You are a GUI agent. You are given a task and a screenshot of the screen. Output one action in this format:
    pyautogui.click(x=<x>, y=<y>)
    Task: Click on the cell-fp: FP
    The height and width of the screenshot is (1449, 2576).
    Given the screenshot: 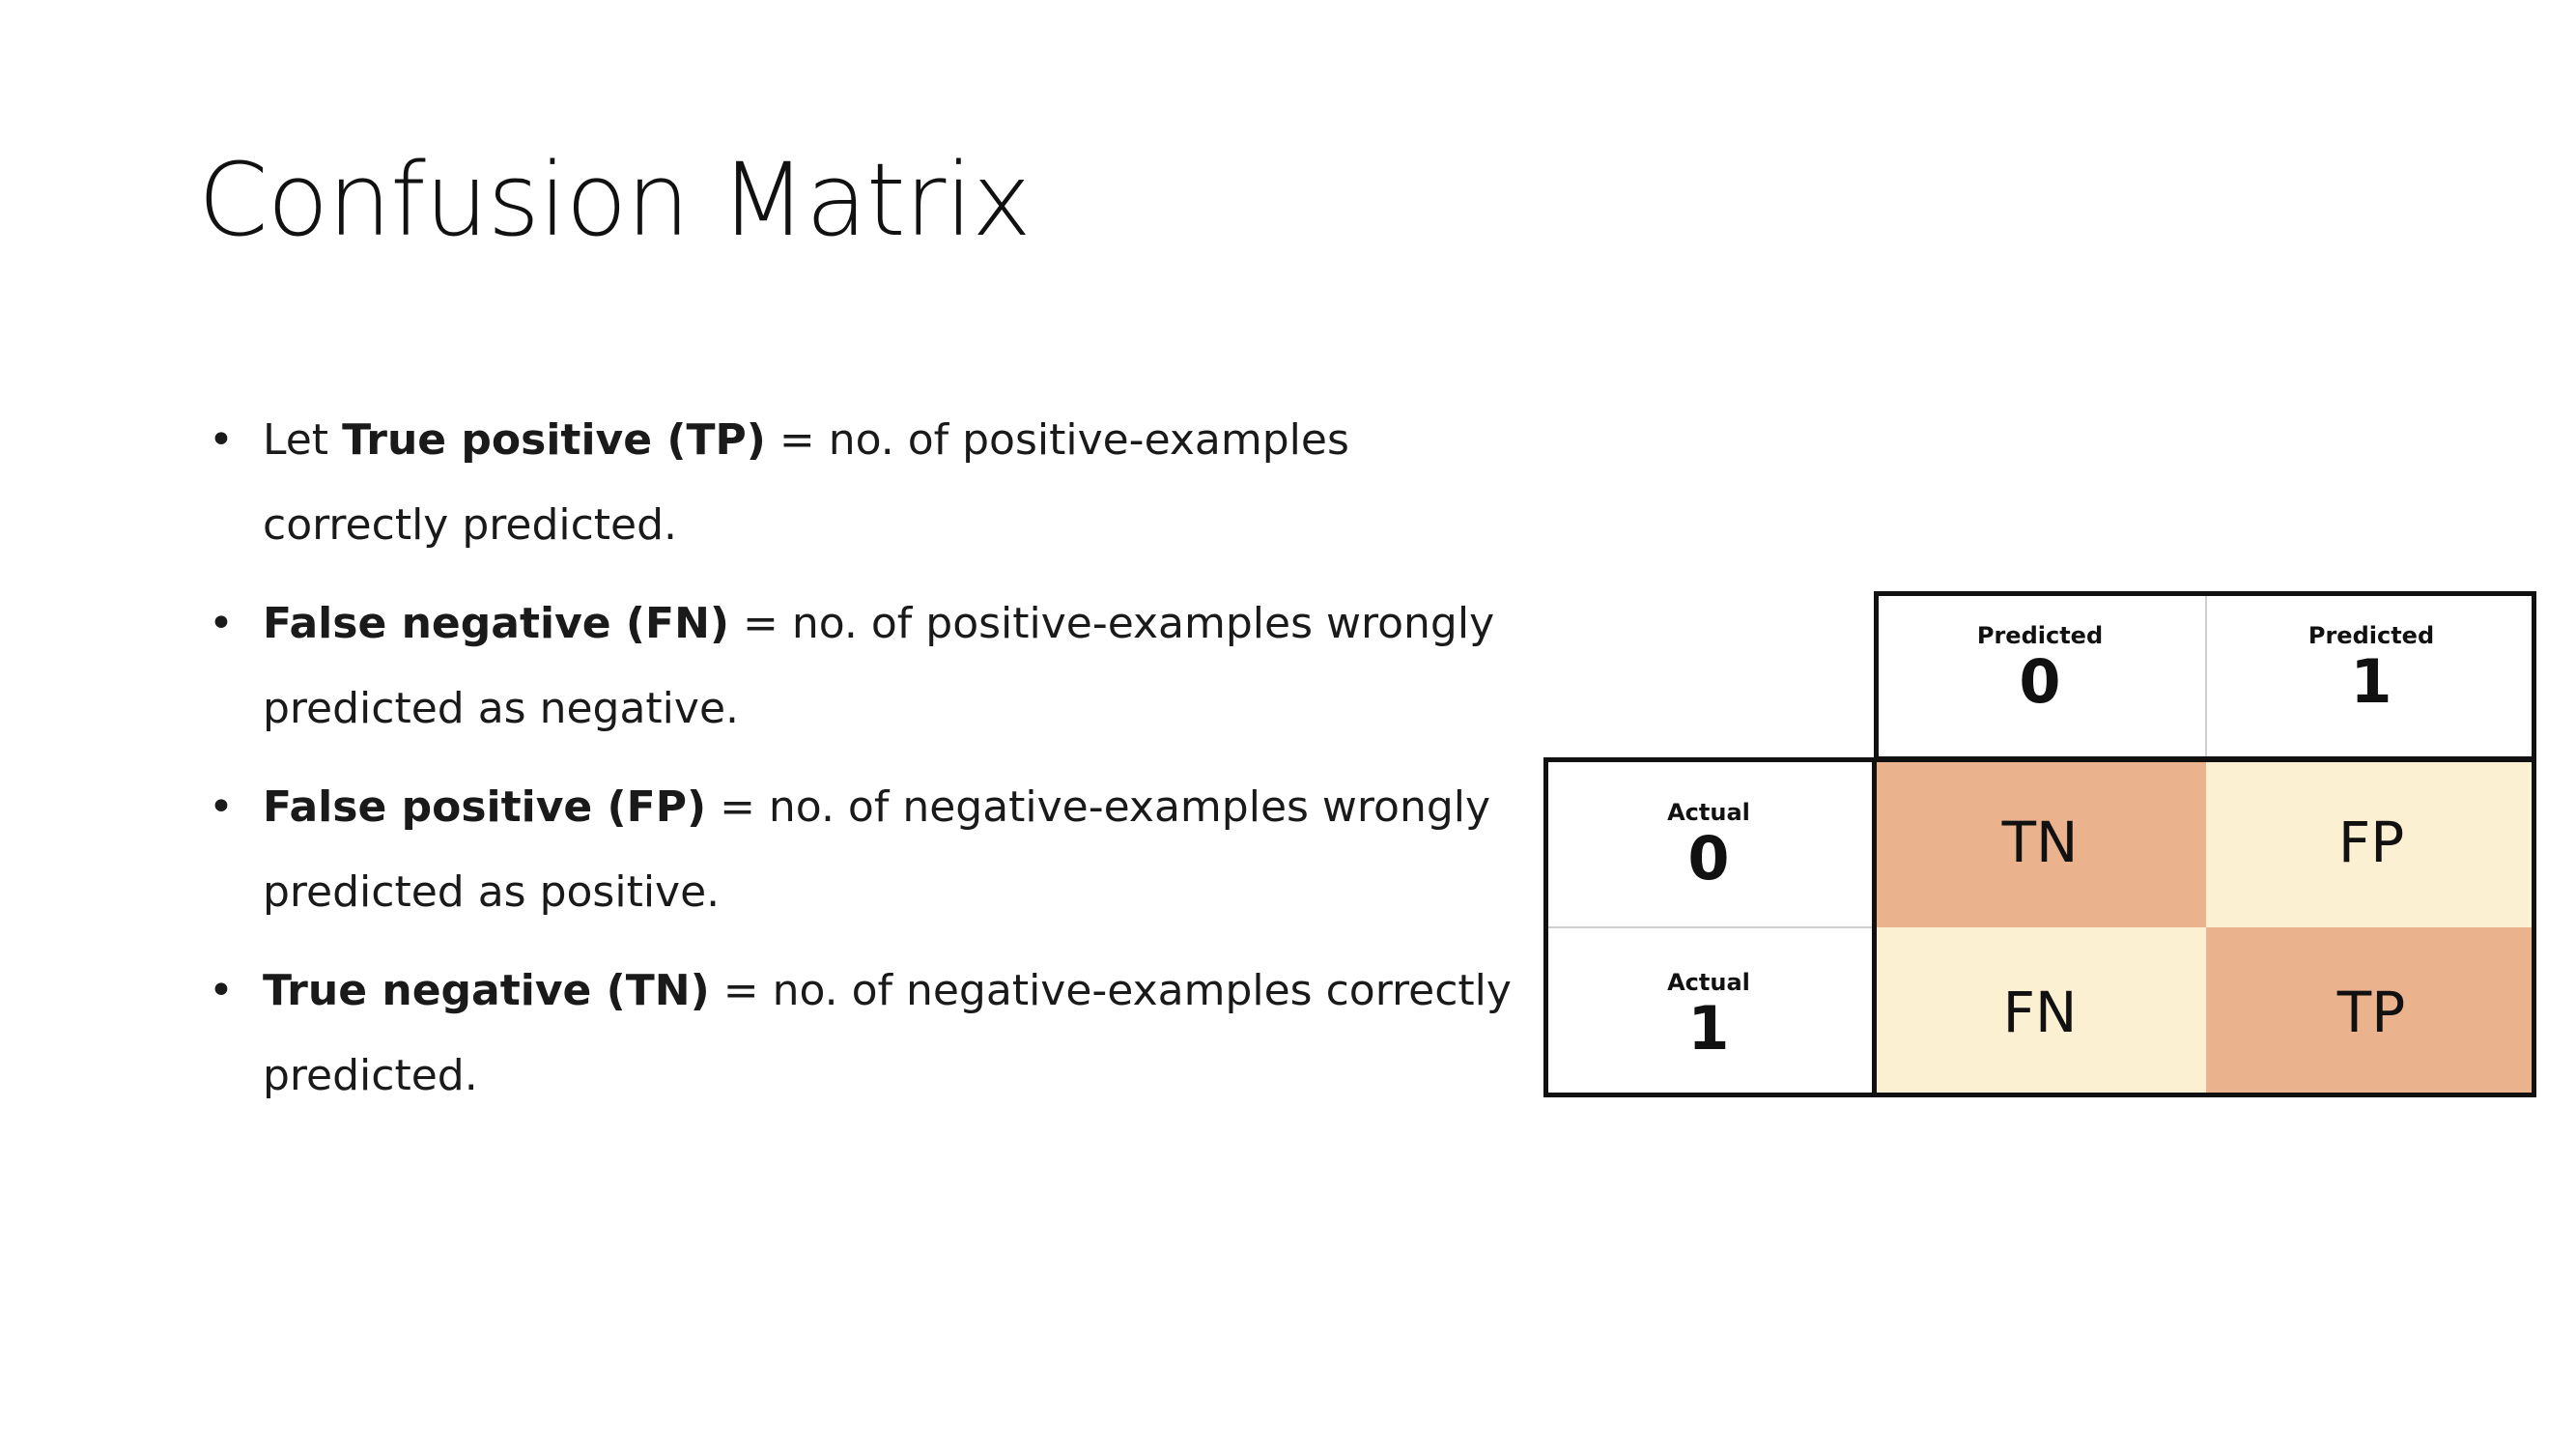 What is the action you would take?
    pyautogui.click(x=2371, y=842)
    